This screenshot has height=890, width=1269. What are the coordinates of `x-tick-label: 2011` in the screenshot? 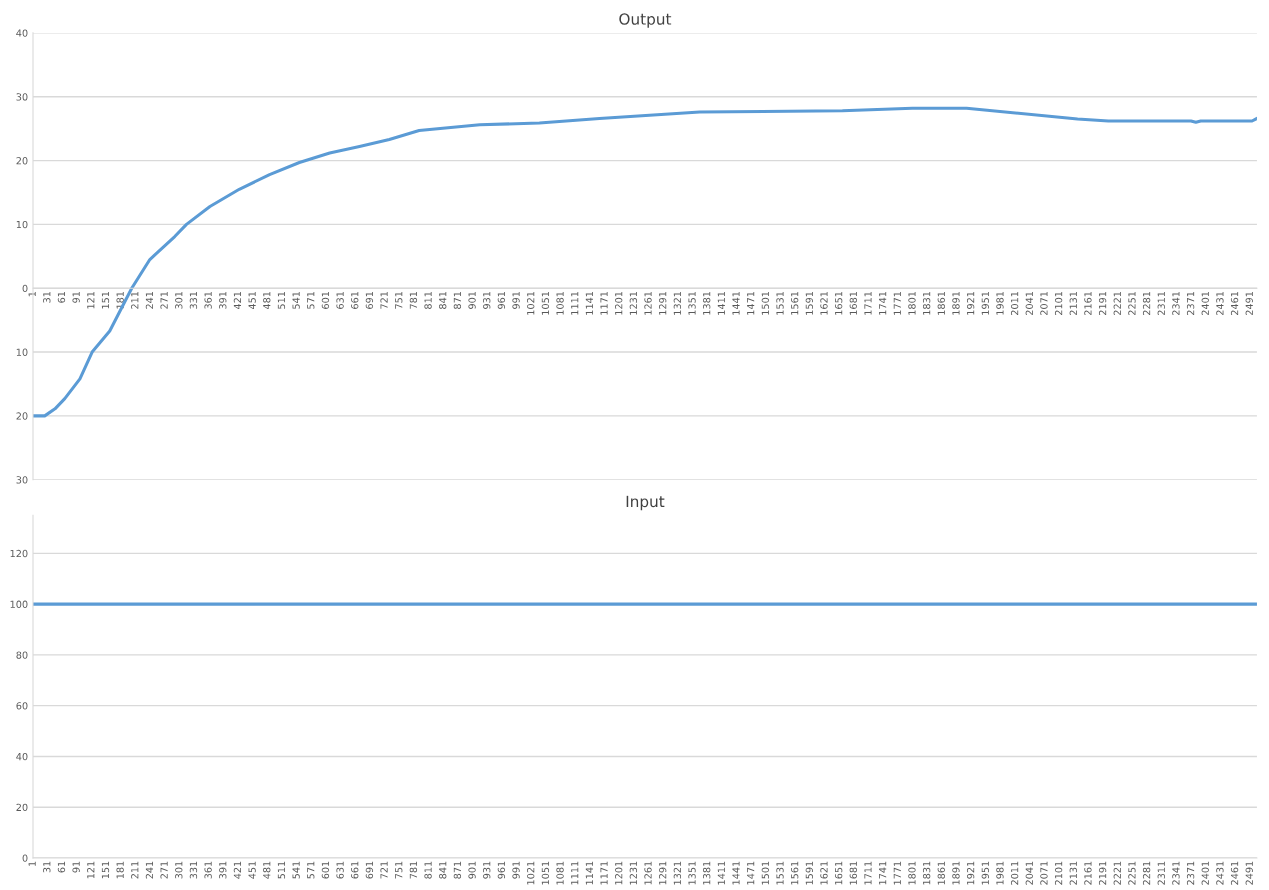 It's located at (1014, 303).